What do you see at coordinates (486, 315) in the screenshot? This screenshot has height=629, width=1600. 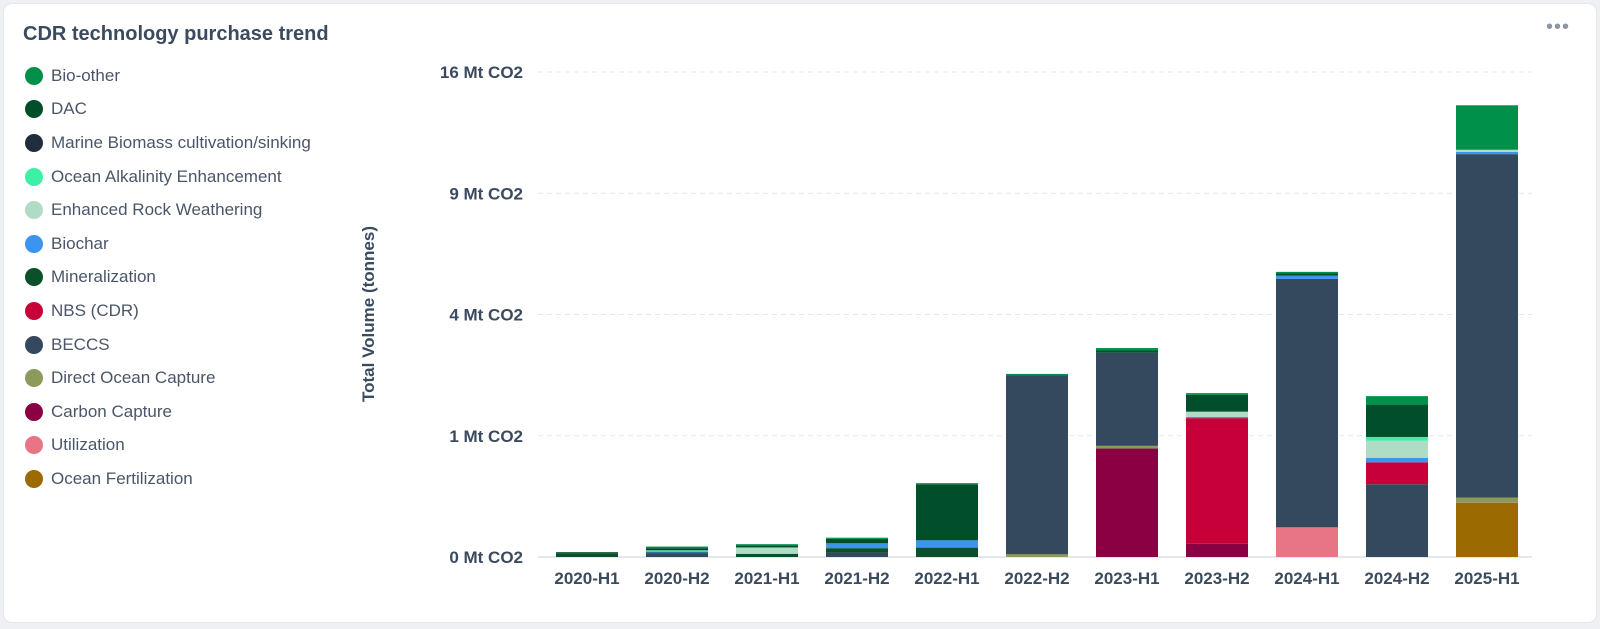 I see `y-tick-label: 4 Mt CO2` at bounding box center [486, 315].